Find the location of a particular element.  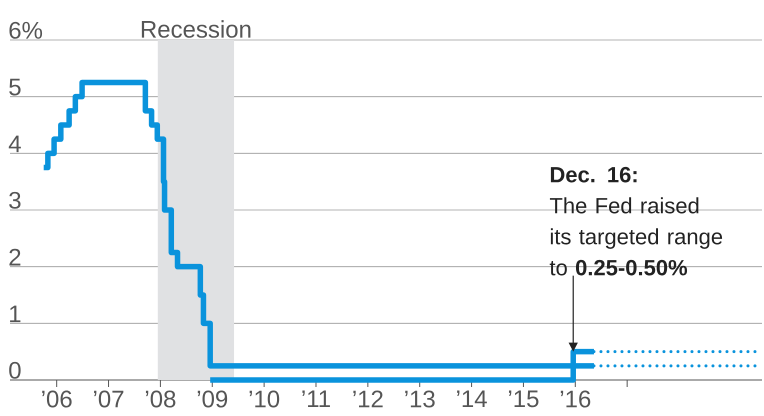

x-tick-label: ’08 is located at coordinates (161, 399).